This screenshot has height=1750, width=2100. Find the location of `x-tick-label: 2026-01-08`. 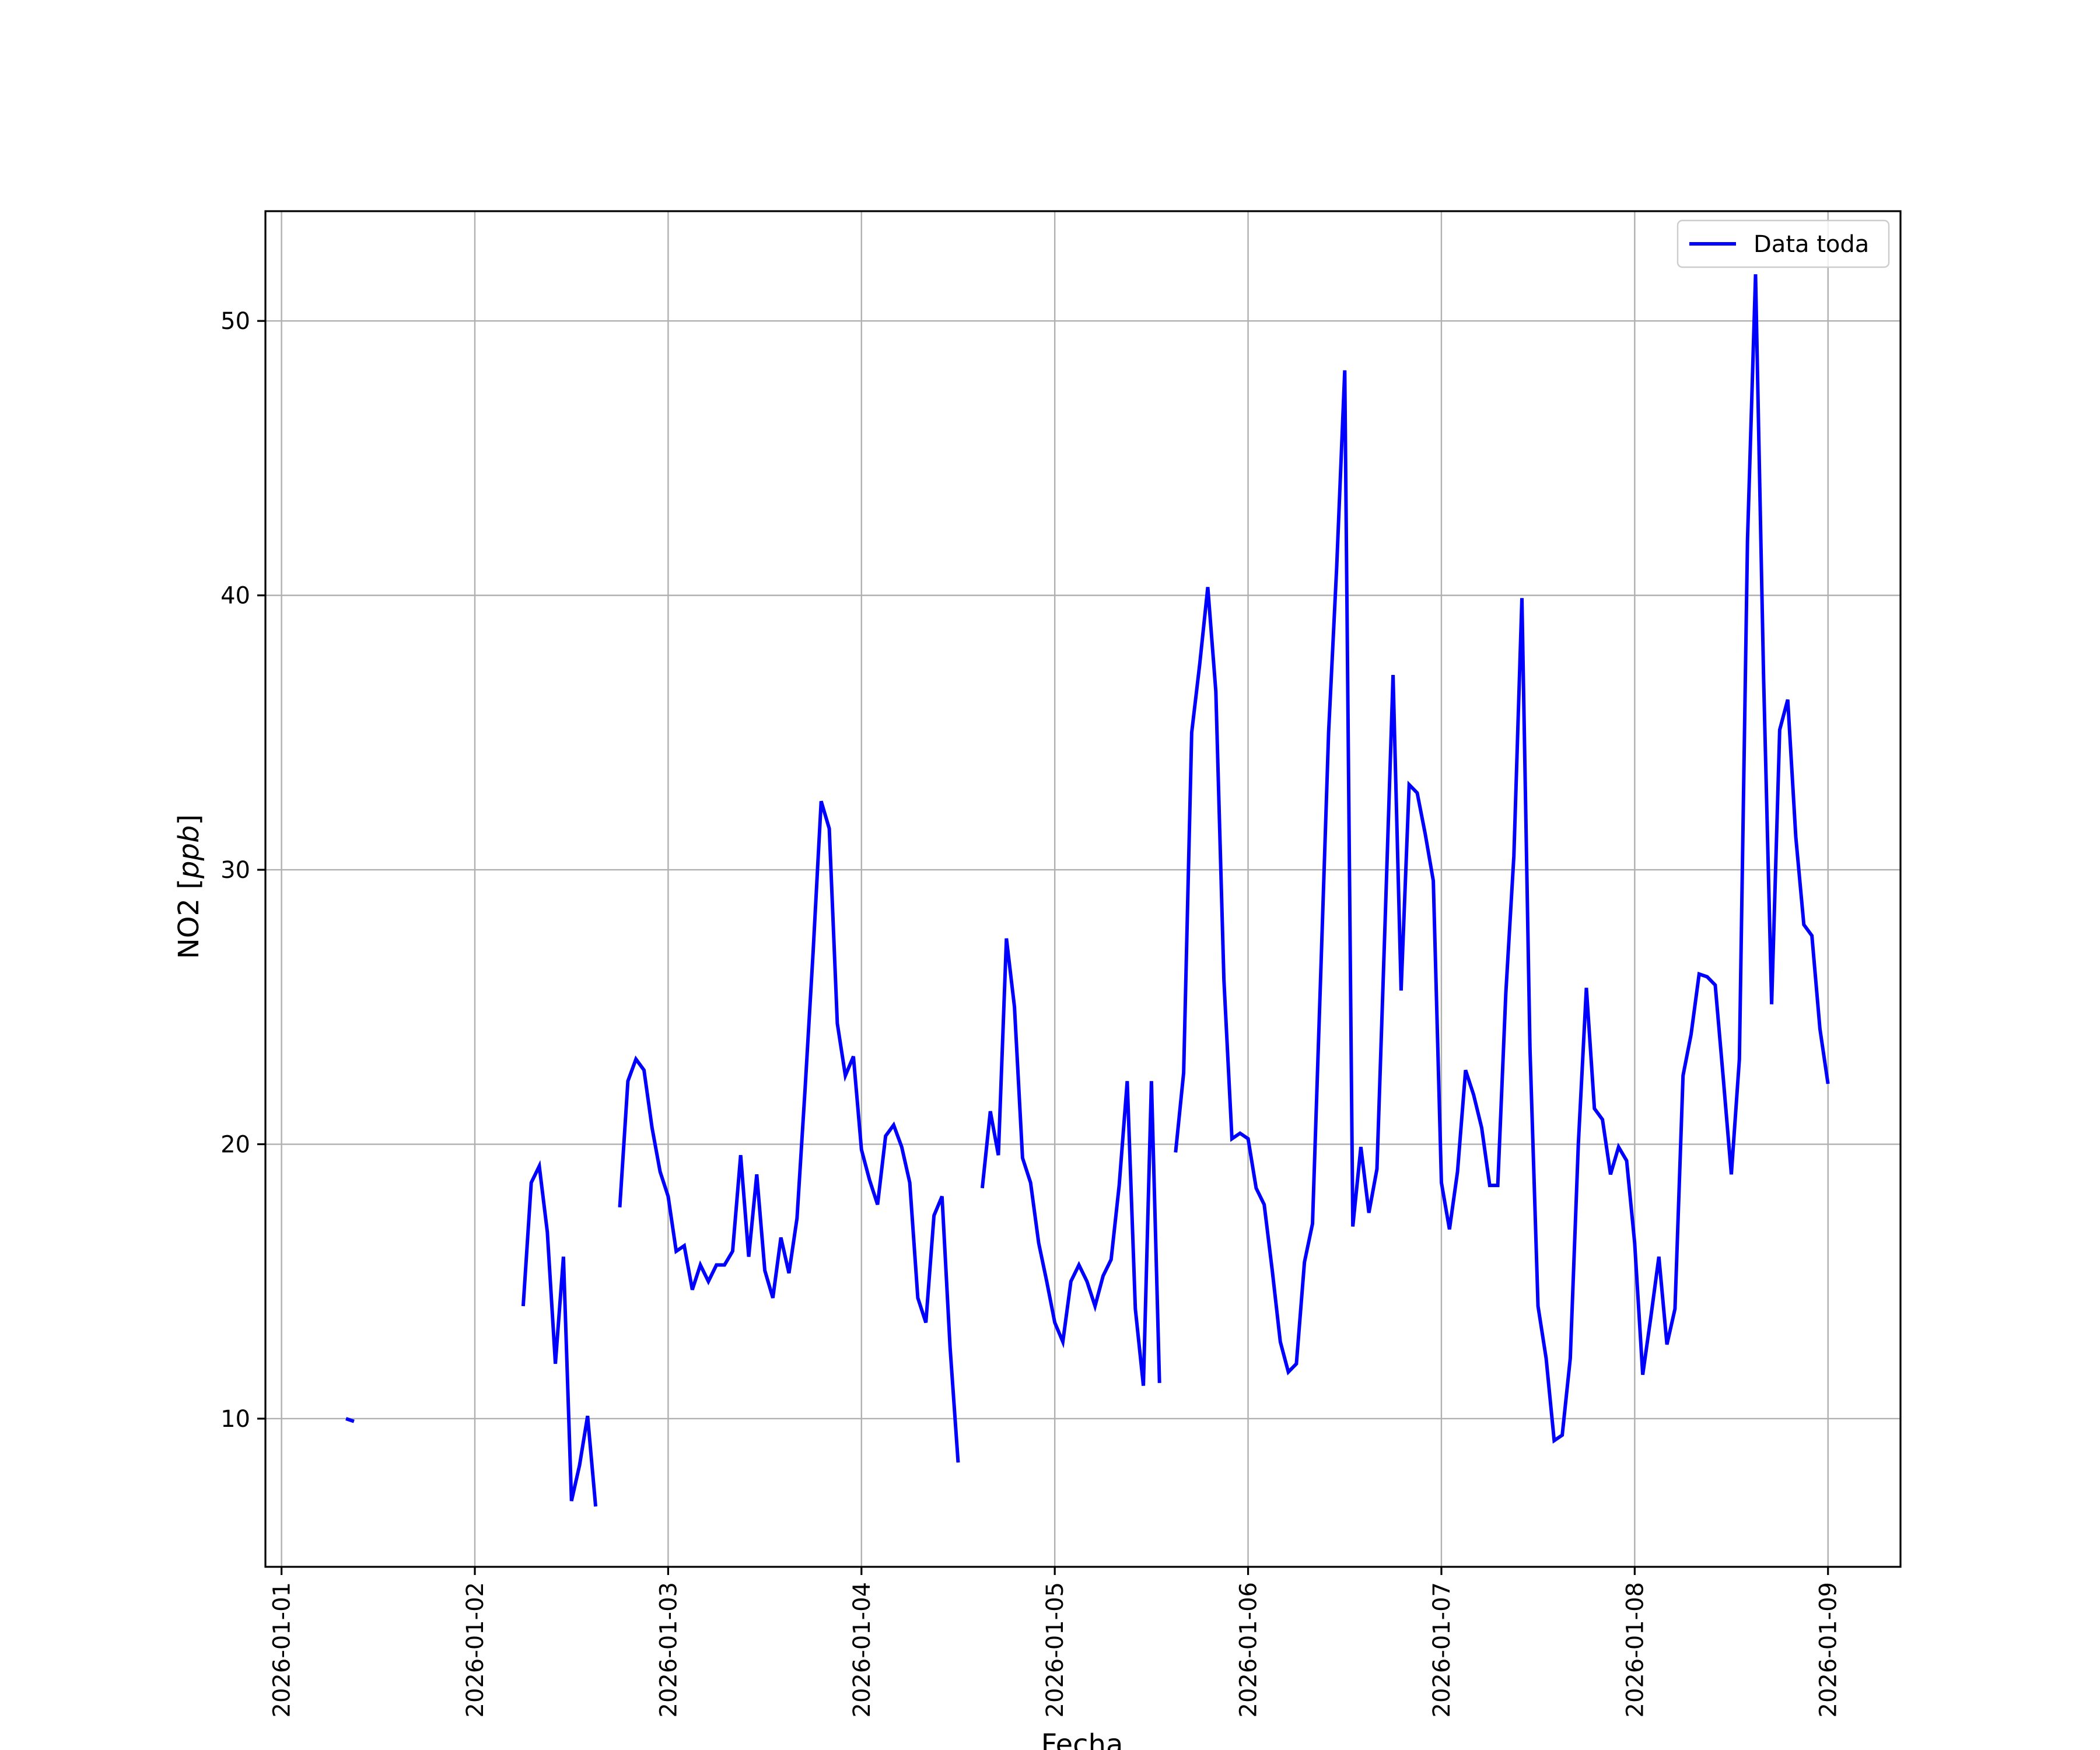

x-tick-label: 2026-01-08 is located at coordinates (1635, 1650).